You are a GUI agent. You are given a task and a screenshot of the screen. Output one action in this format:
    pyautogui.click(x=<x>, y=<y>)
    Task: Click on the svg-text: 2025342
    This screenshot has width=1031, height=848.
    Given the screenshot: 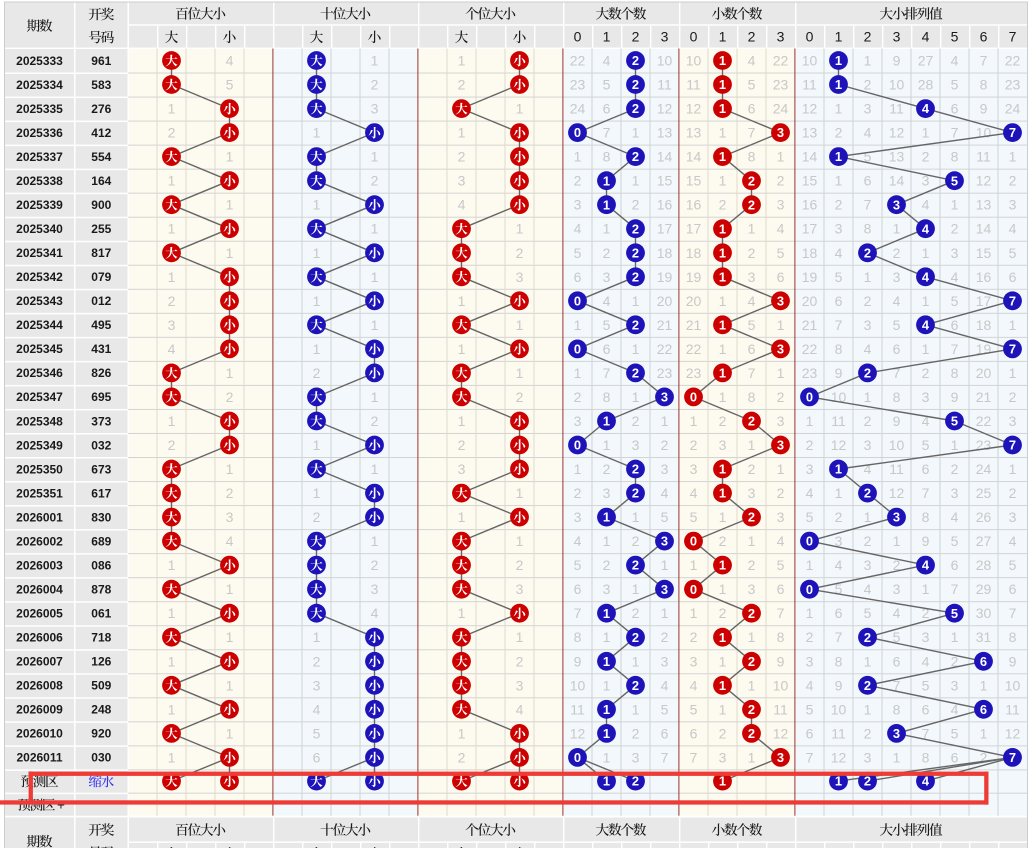 What is the action you would take?
    pyautogui.click(x=39, y=277)
    